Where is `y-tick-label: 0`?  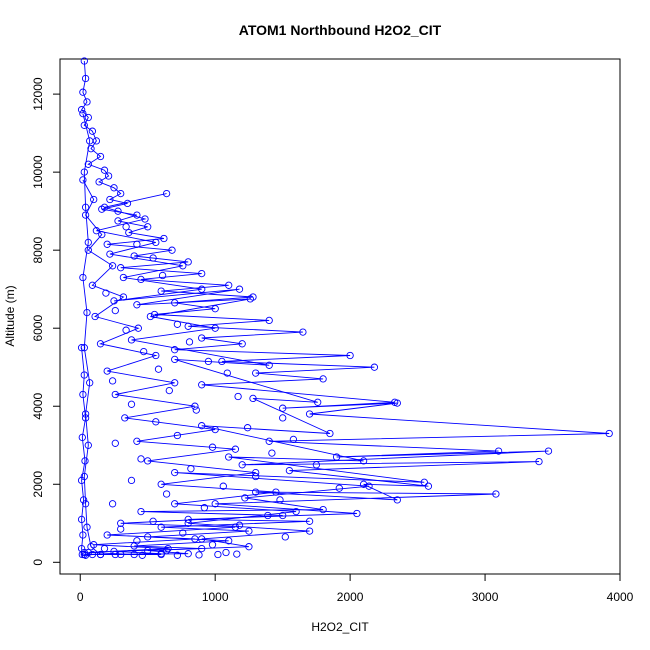
y-tick-label: 0 is located at coordinates (38, 562).